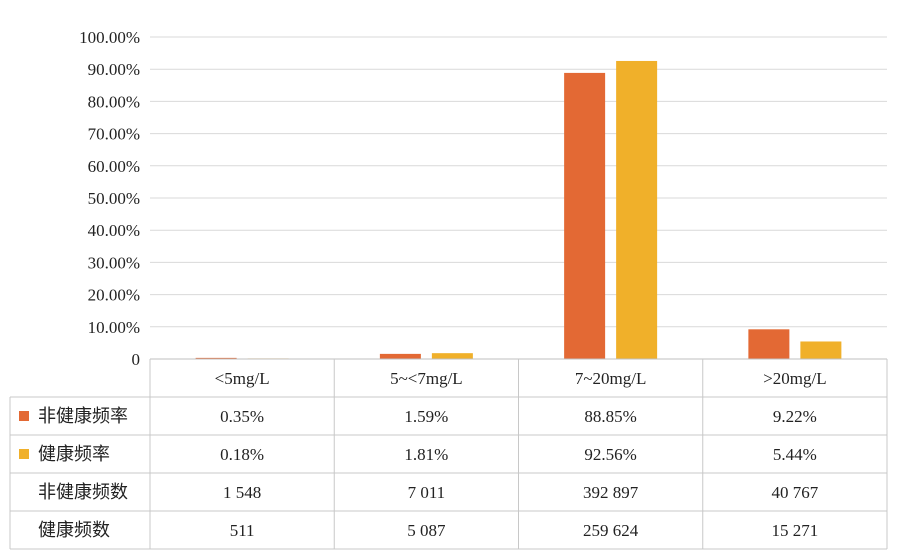 This screenshot has height=552, width=899. What do you see at coordinates (114, 101) in the screenshot?
I see `y-tick-label: 80.00%` at bounding box center [114, 101].